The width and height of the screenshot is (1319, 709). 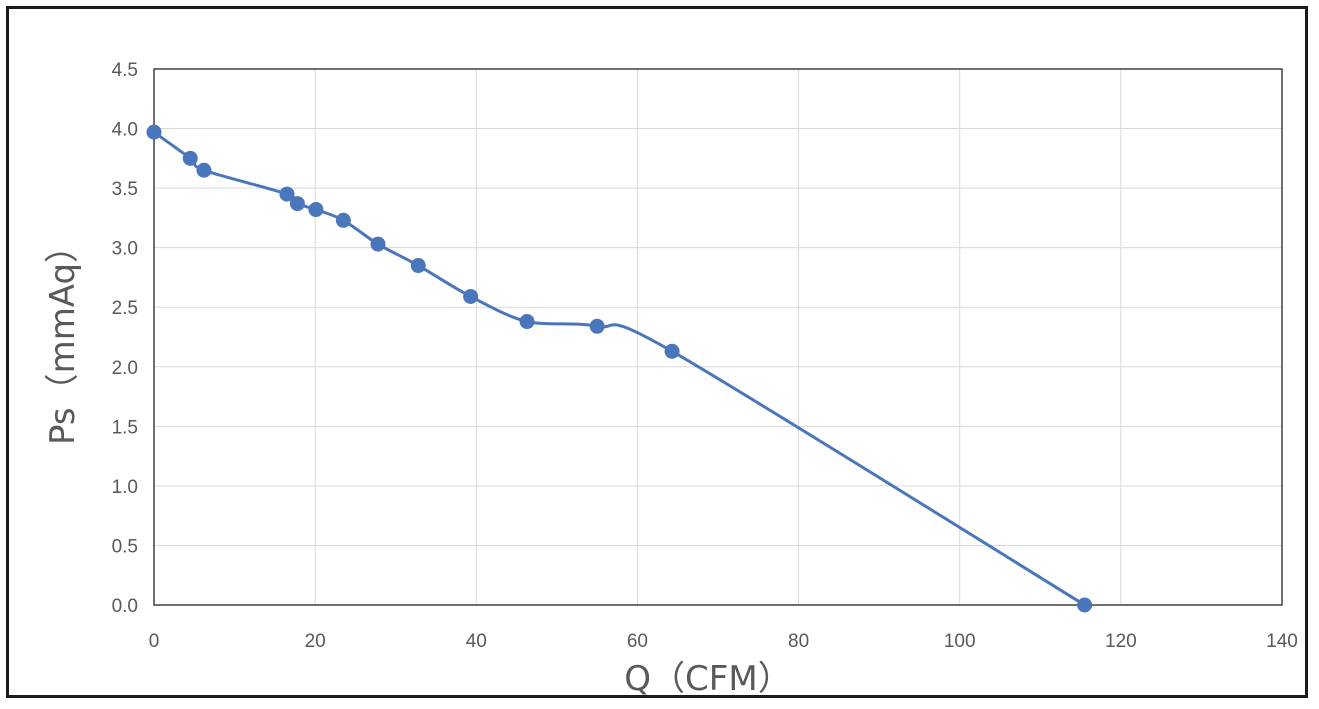 I want to click on y-tick-label: 0.0, so click(x=125, y=606).